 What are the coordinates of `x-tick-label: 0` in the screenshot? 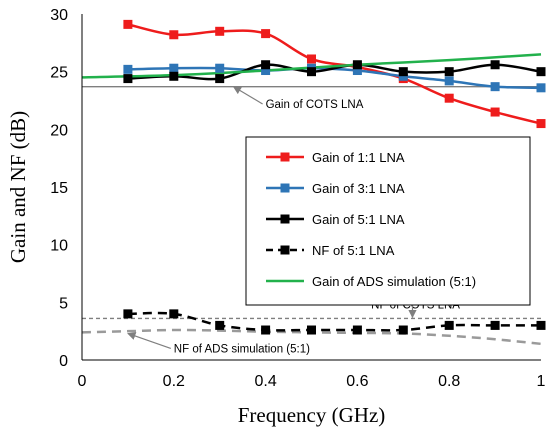 It's located at (82, 381).